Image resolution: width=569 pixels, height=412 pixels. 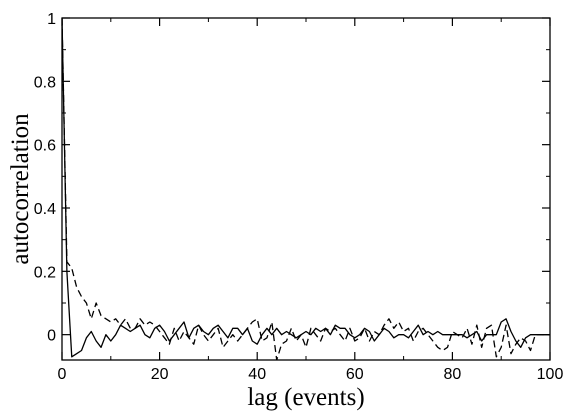 What do you see at coordinates (51, 336) in the screenshot?
I see `y-tick-label: 0` at bounding box center [51, 336].